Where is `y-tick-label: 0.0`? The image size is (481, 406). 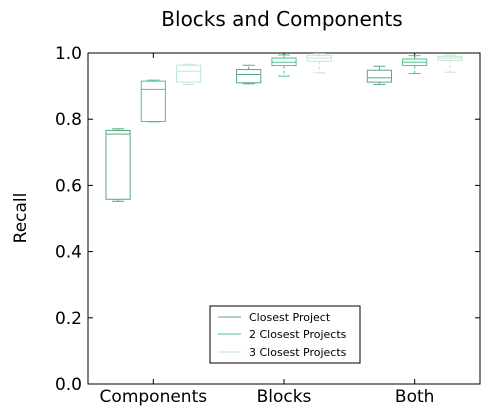 y-tick-label: 0.0 is located at coordinates (68, 385).